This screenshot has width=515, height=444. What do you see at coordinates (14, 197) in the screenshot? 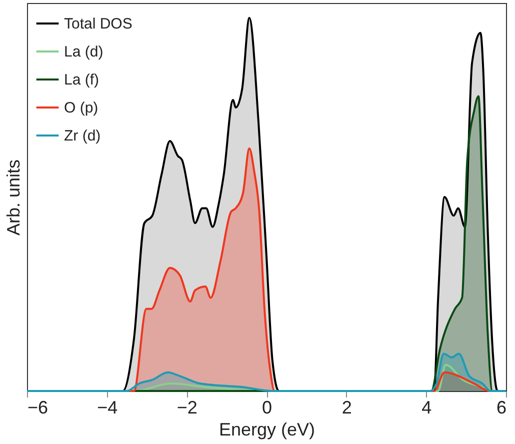
I see `y-axis-title: Arb. units` at bounding box center [14, 197].